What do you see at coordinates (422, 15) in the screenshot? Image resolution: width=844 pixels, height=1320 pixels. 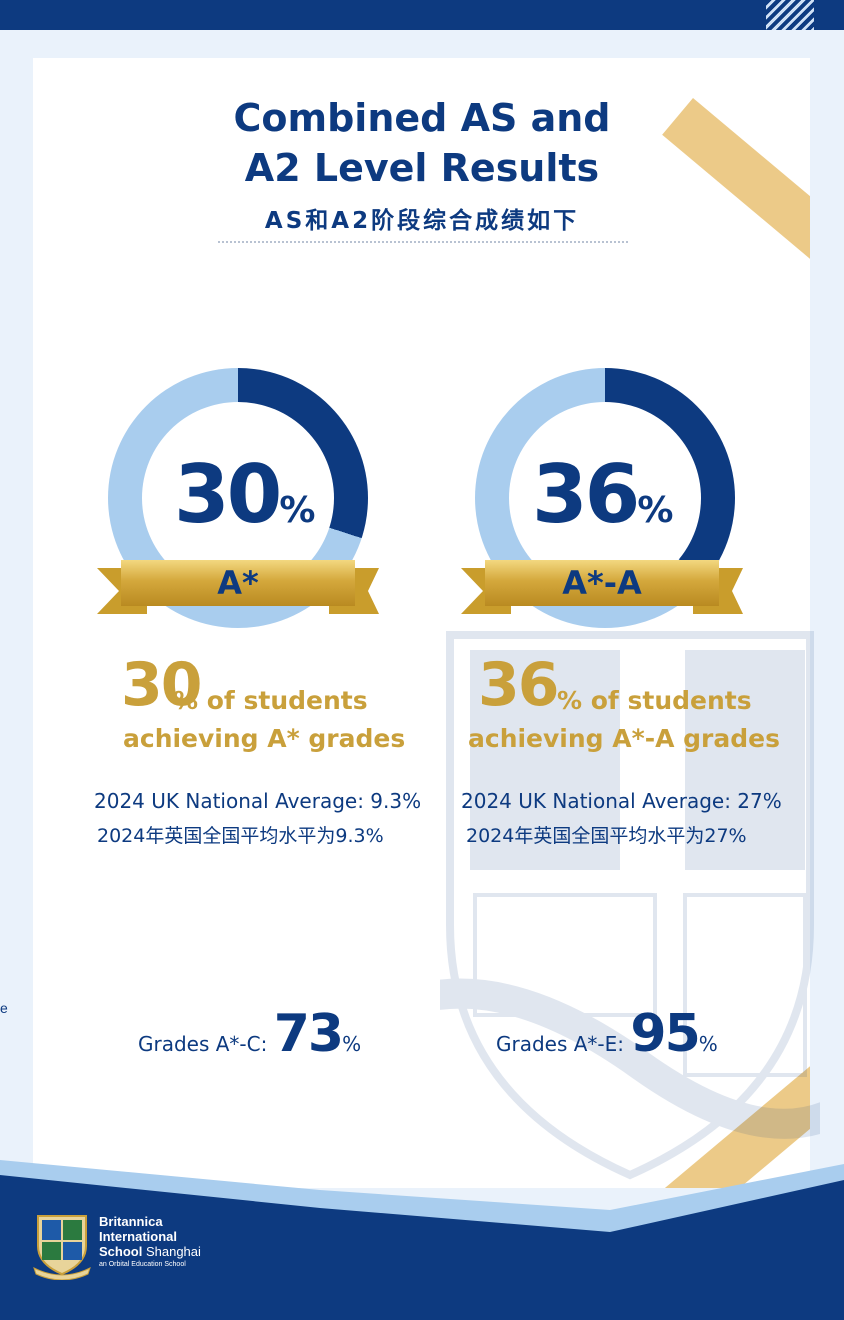 I see `top-bar` at bounding box center [422, 15].